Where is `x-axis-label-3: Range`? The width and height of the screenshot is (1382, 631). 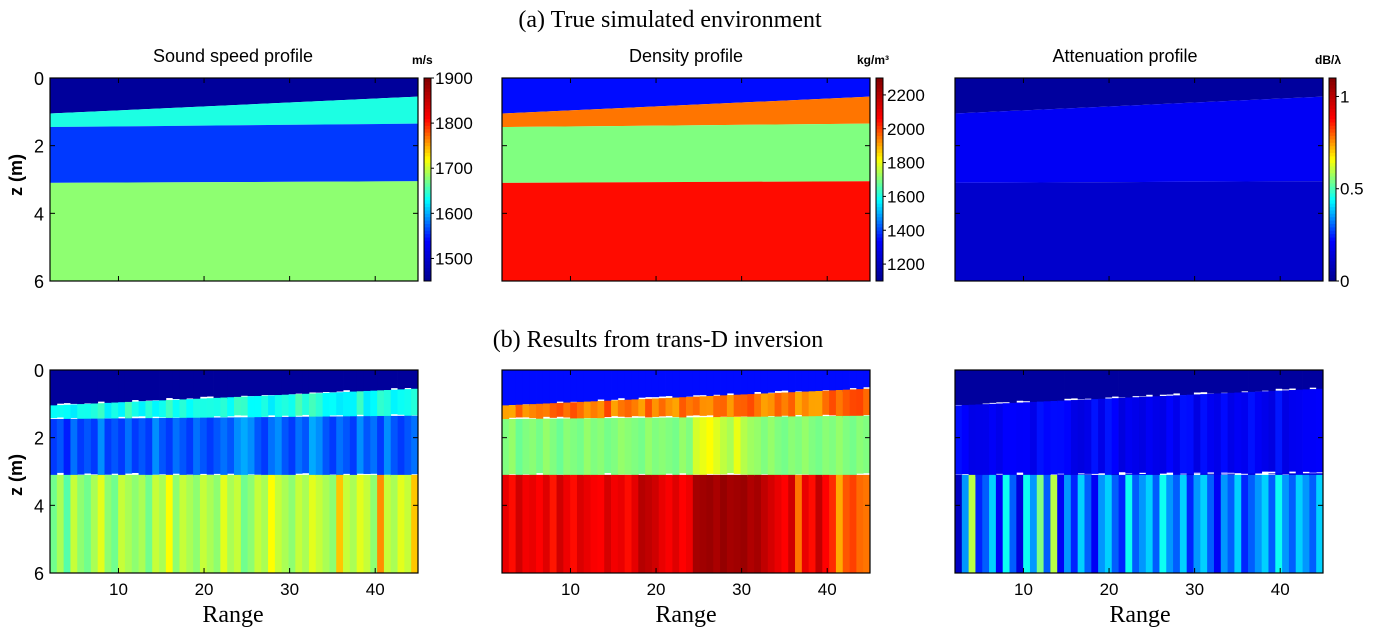
x-axis-label-3: Range is located at coordinates (1139, 615).